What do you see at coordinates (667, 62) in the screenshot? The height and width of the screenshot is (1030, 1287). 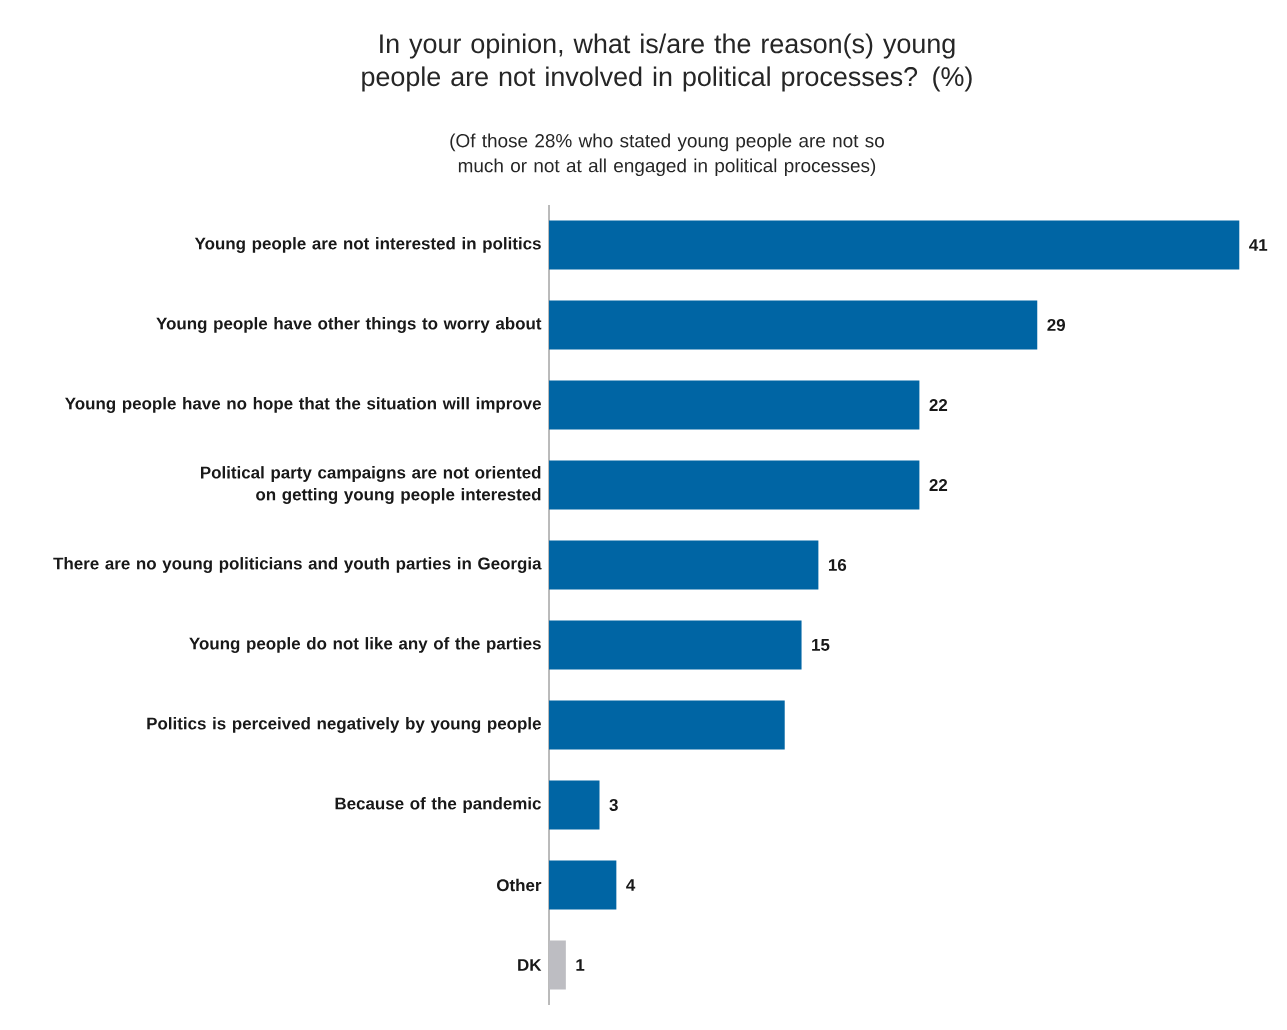 I see `chart-title: In your opinion, what is/are the reason(s) young people are not involved in political processes? (%)` at bounding box center [667, 62].